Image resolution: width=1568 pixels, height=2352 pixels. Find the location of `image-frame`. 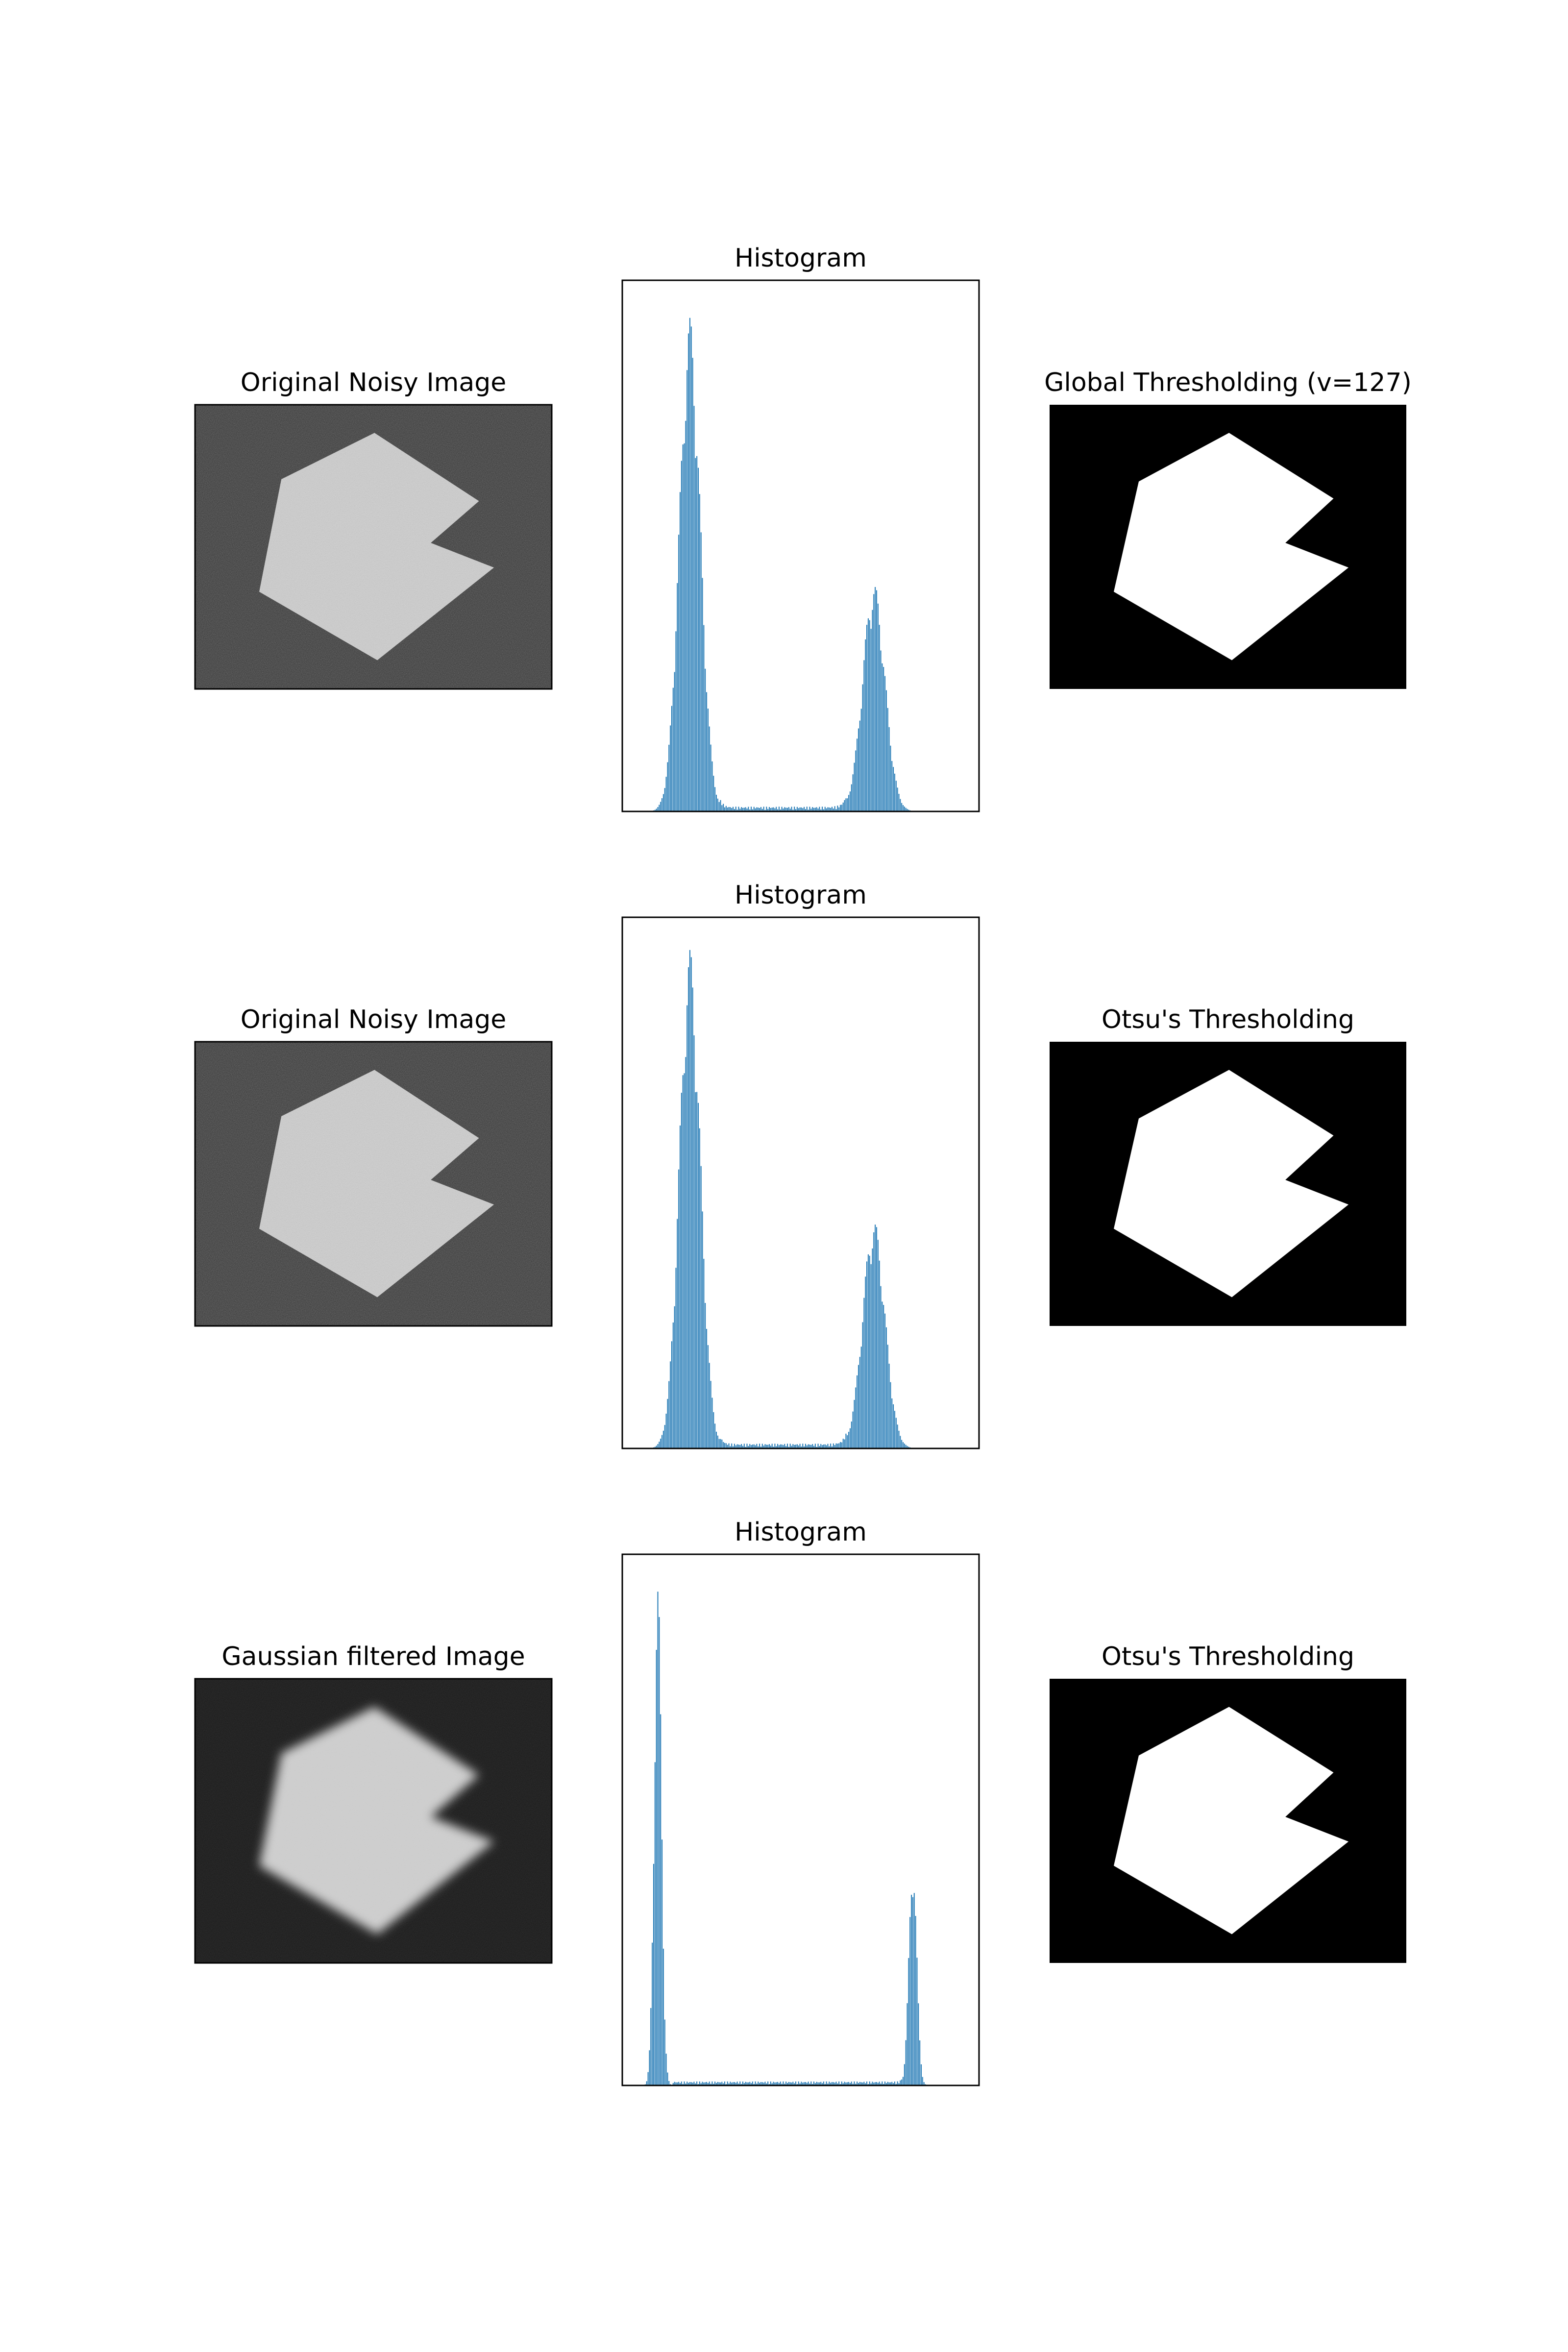

image-frame is located at coordinates (373, 1184).